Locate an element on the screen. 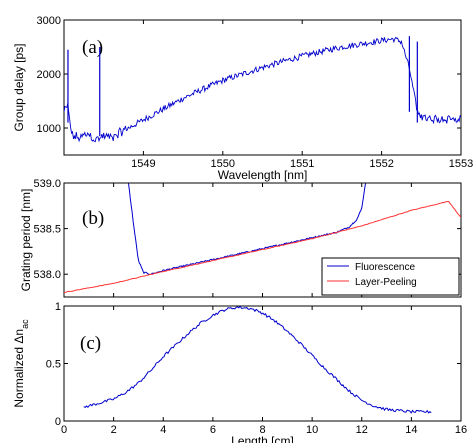  x-tick-label: 6 is located at coordinates (213, 430).